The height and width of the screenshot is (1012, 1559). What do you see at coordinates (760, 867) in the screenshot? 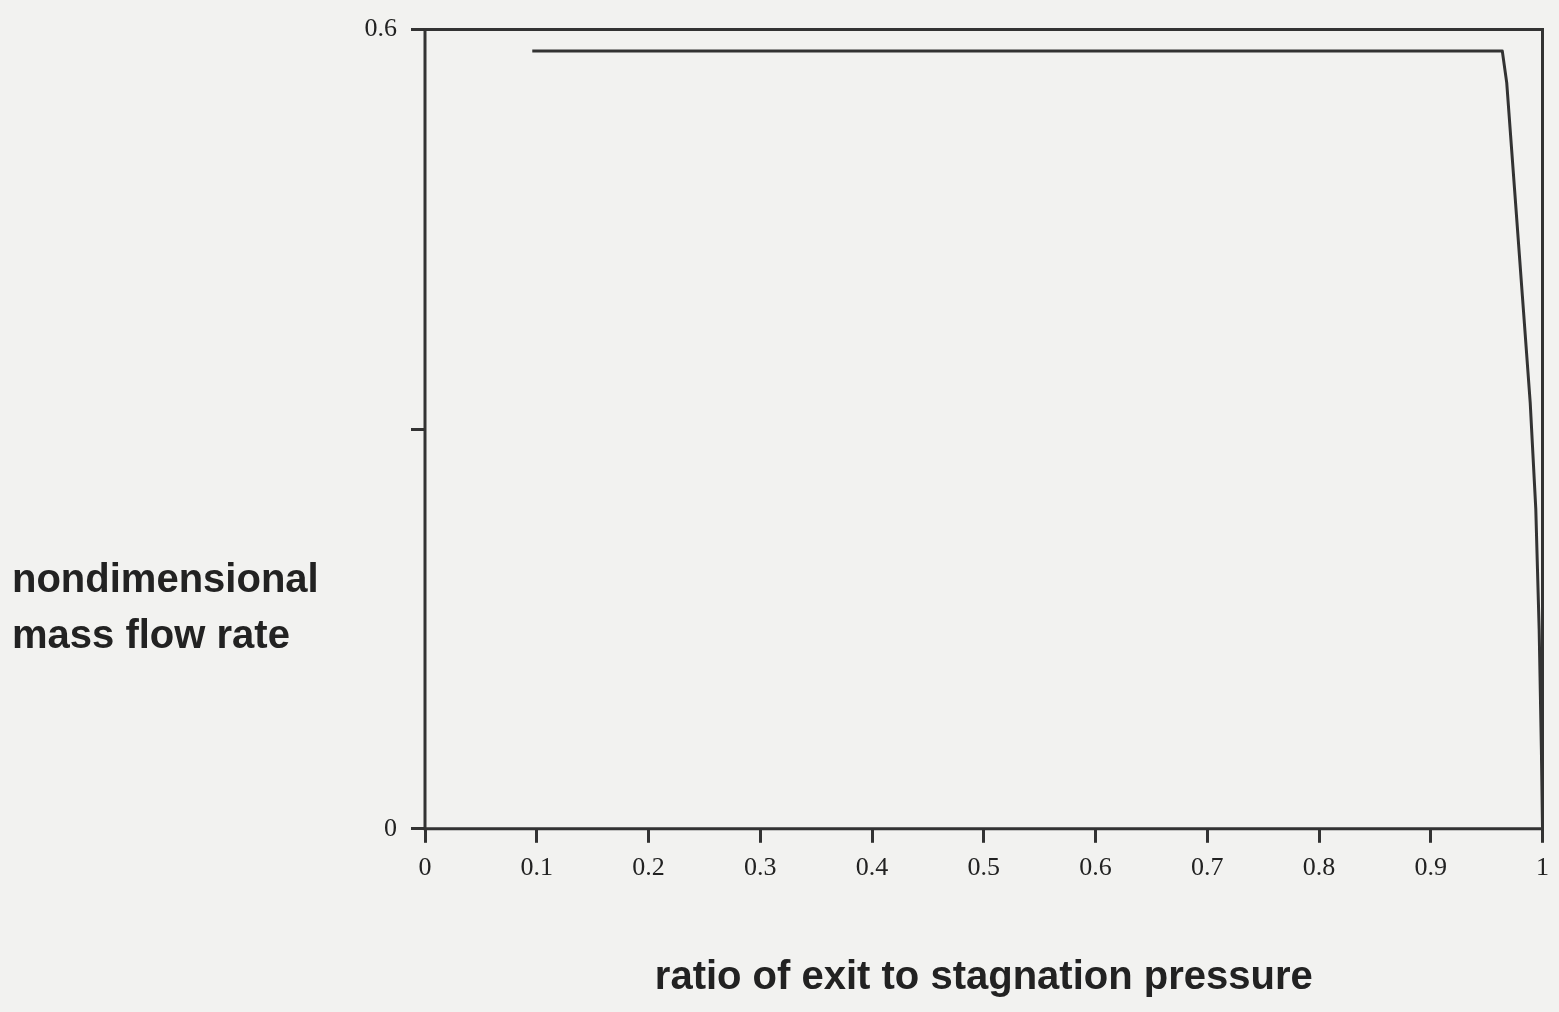
I see `x-tick-label: 0.3` at bounding box center [760, 867].